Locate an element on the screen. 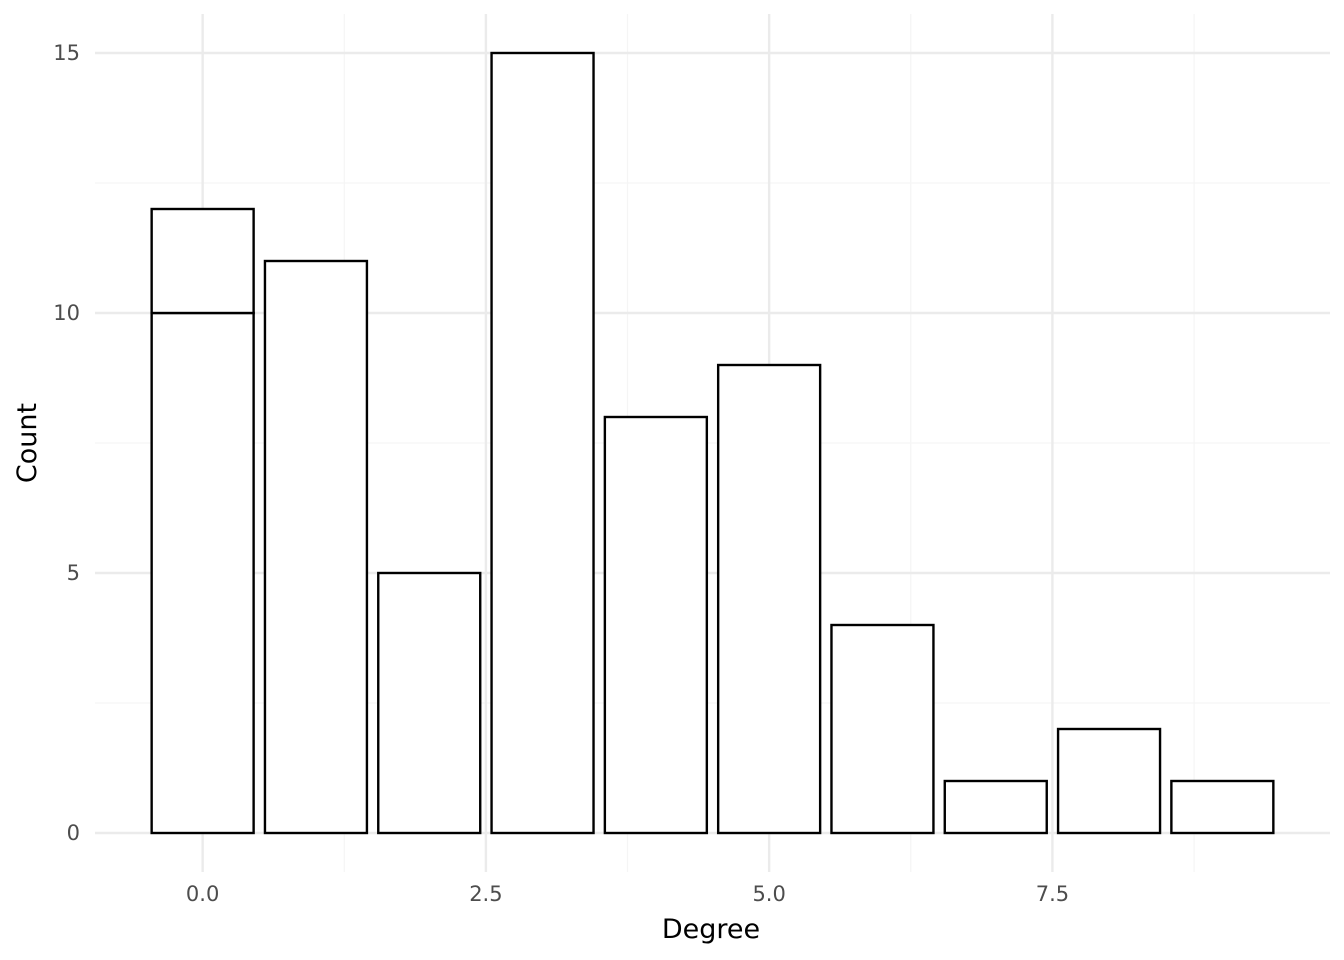 Image resolution: width=1344 pixels, height=960 pixels. y-tick-label: 5 is located at coordinates (73, 573).